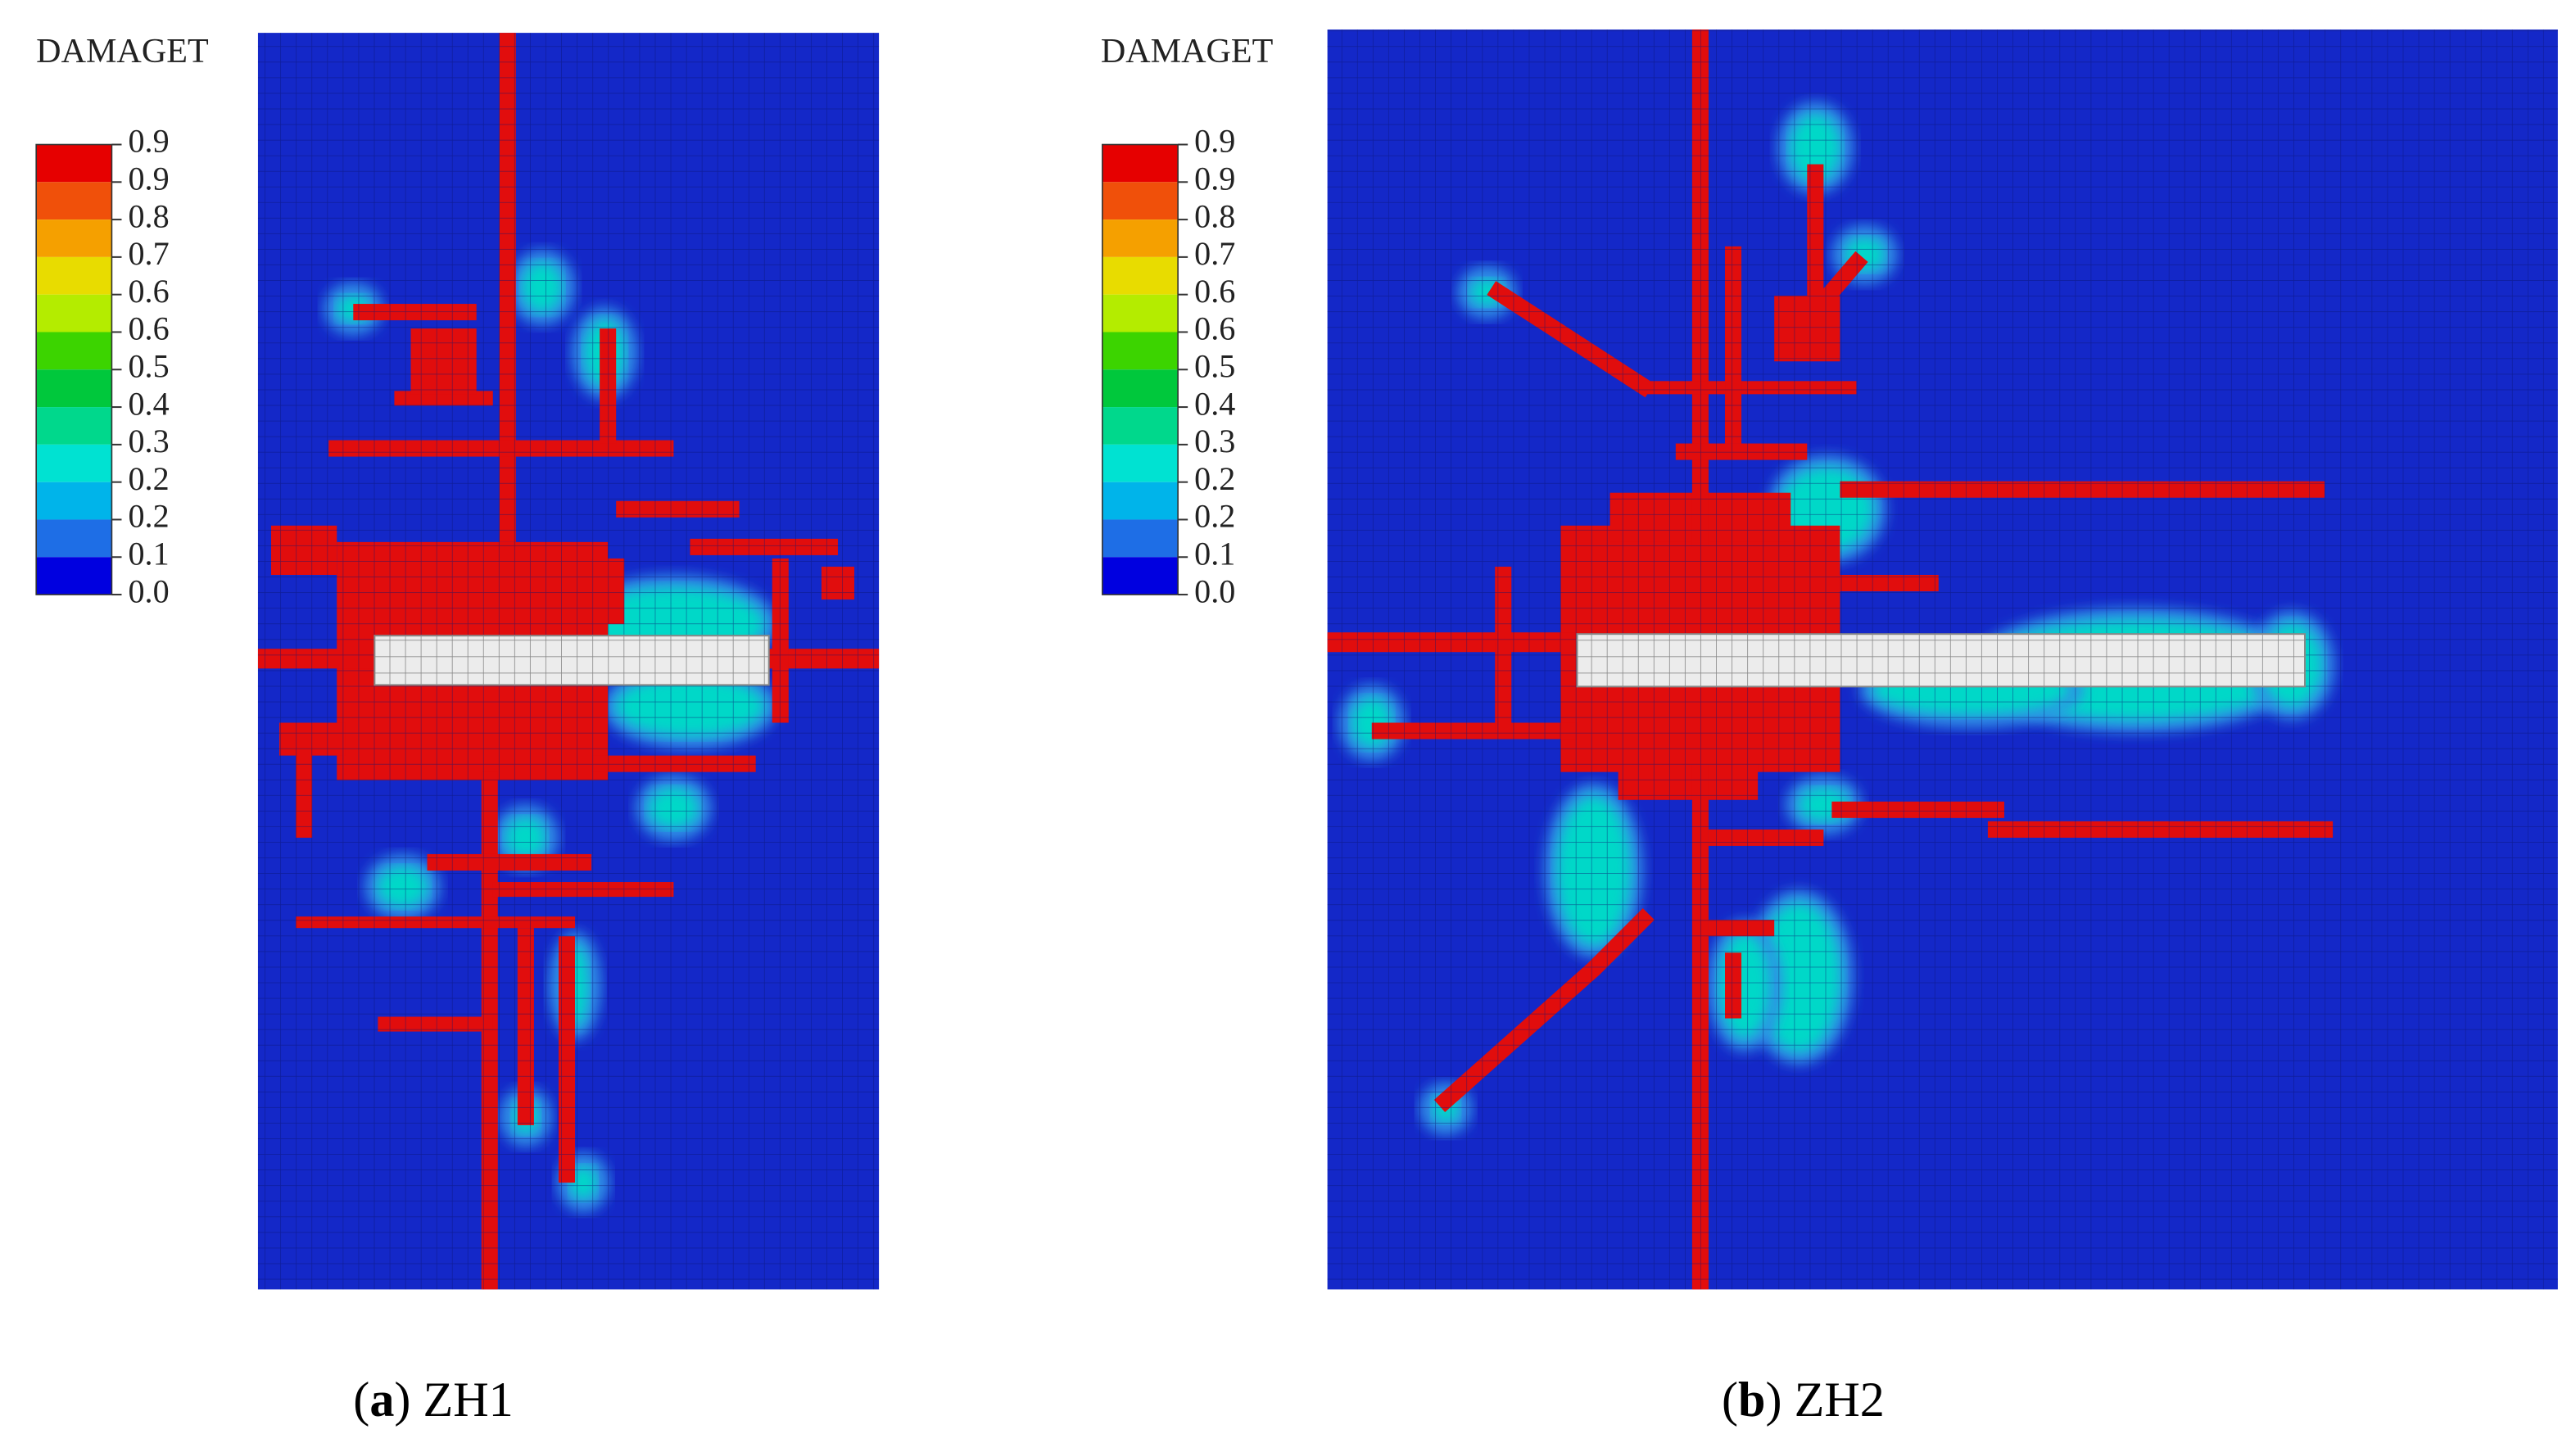 This screenshot has height=1452, width=2576. Describe the element at coordinates (453, 1400) in the screenshot. I see `caption-text: ) ZH1` at that location.